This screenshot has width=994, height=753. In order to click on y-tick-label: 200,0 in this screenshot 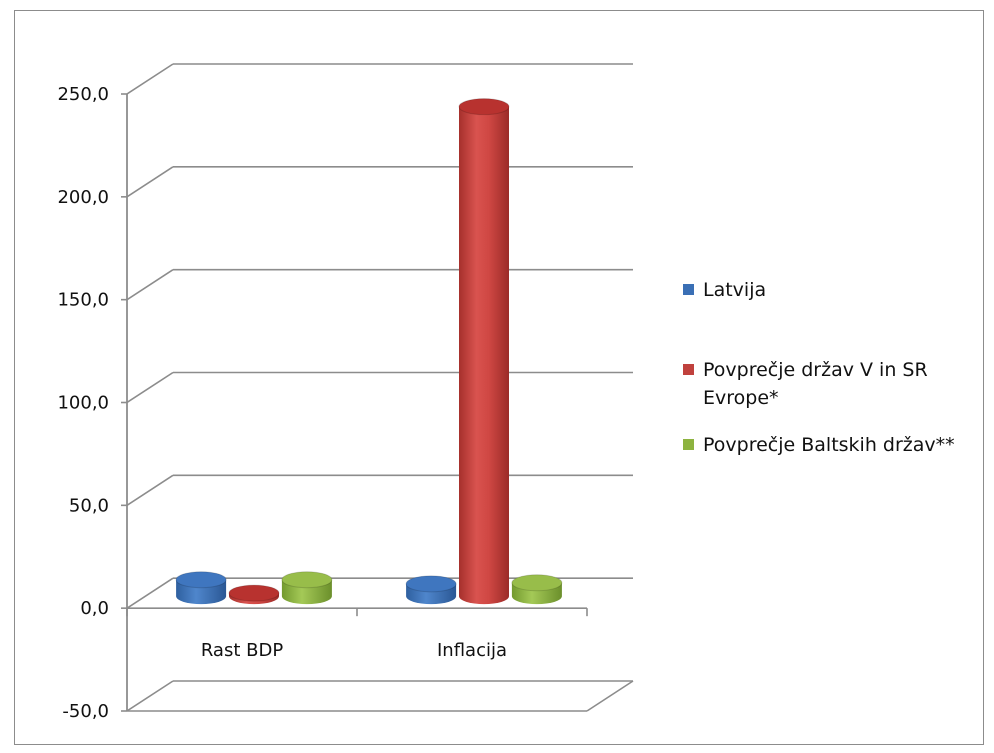, I will do `click(83, 197)`.